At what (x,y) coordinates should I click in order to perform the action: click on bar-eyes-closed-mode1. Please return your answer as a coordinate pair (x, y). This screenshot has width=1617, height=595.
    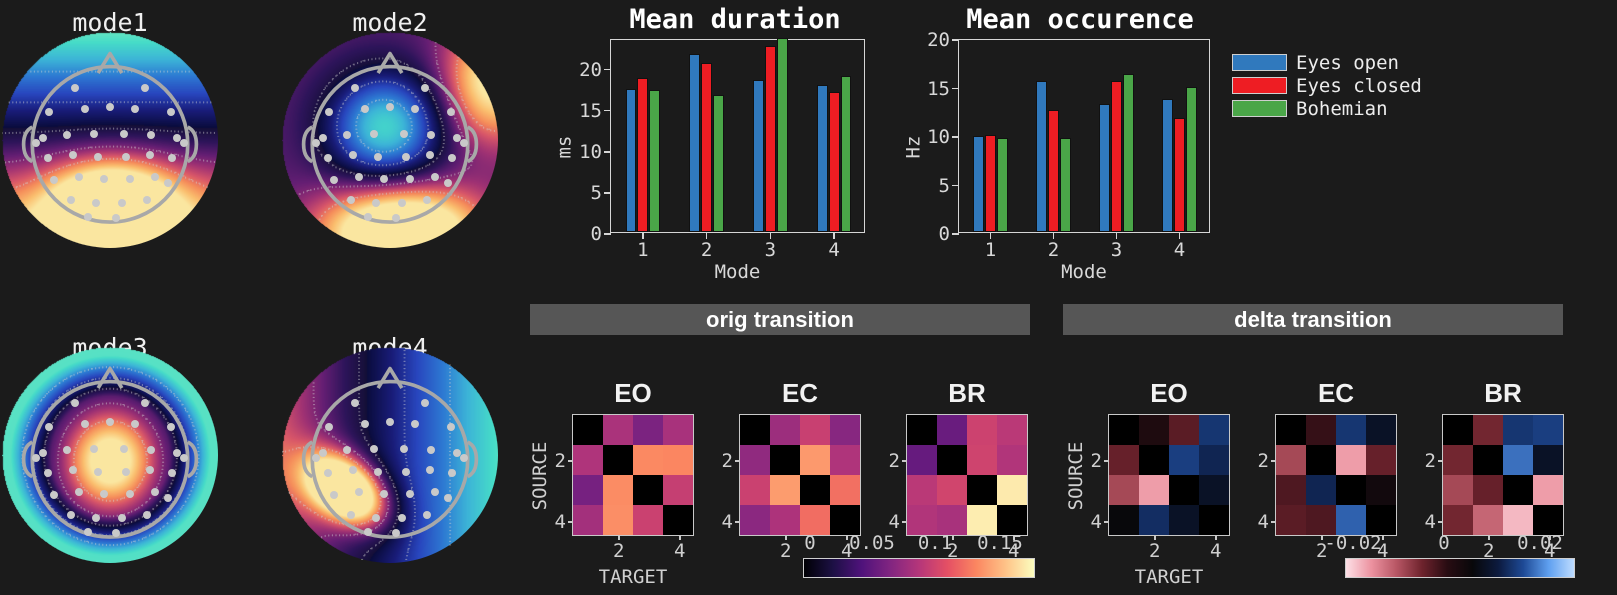
    Looking at the image, I should click on (990, 183).